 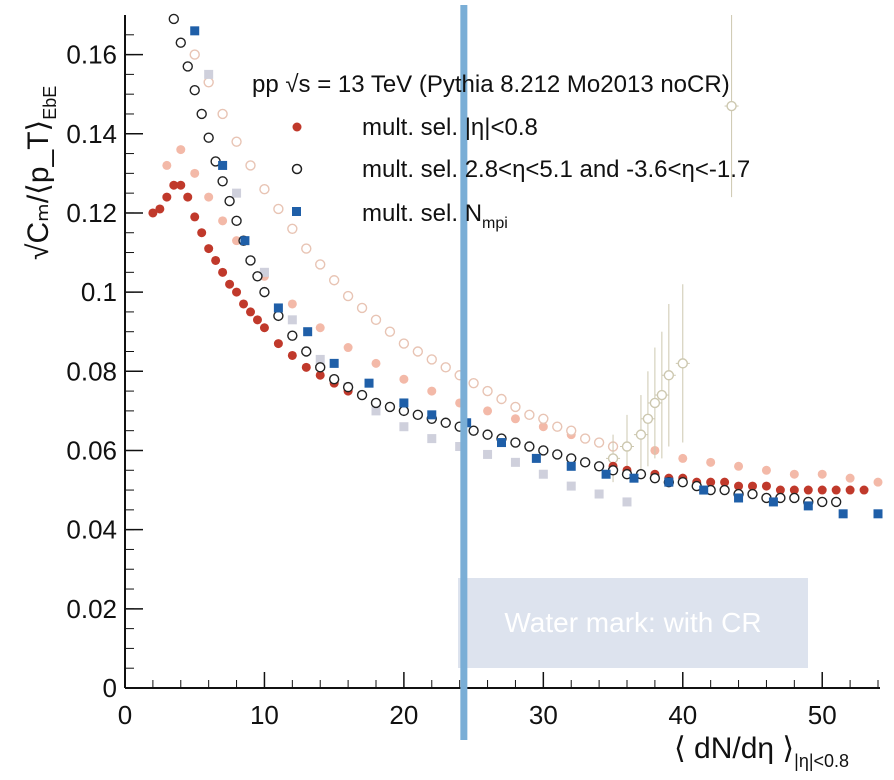 I want to click on x-tick-label: 0, so click(x=125, y=715).